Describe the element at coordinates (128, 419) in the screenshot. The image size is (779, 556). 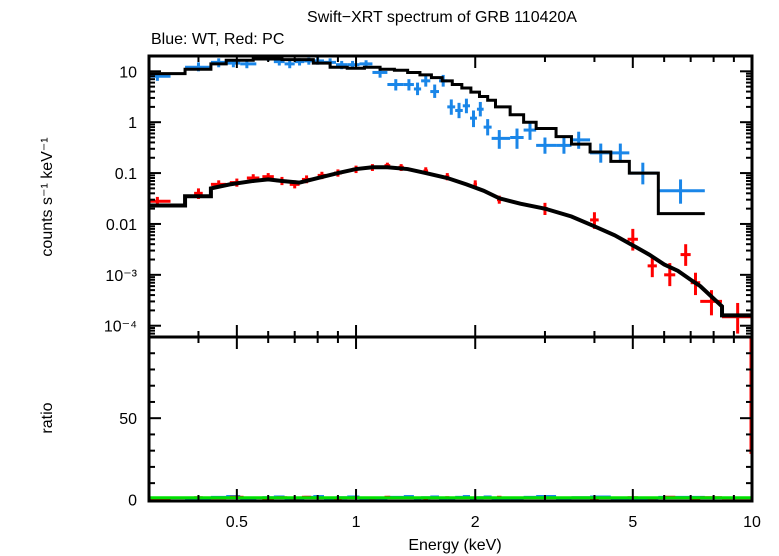
I see `y-ratio-tick-label: 50` at that location.